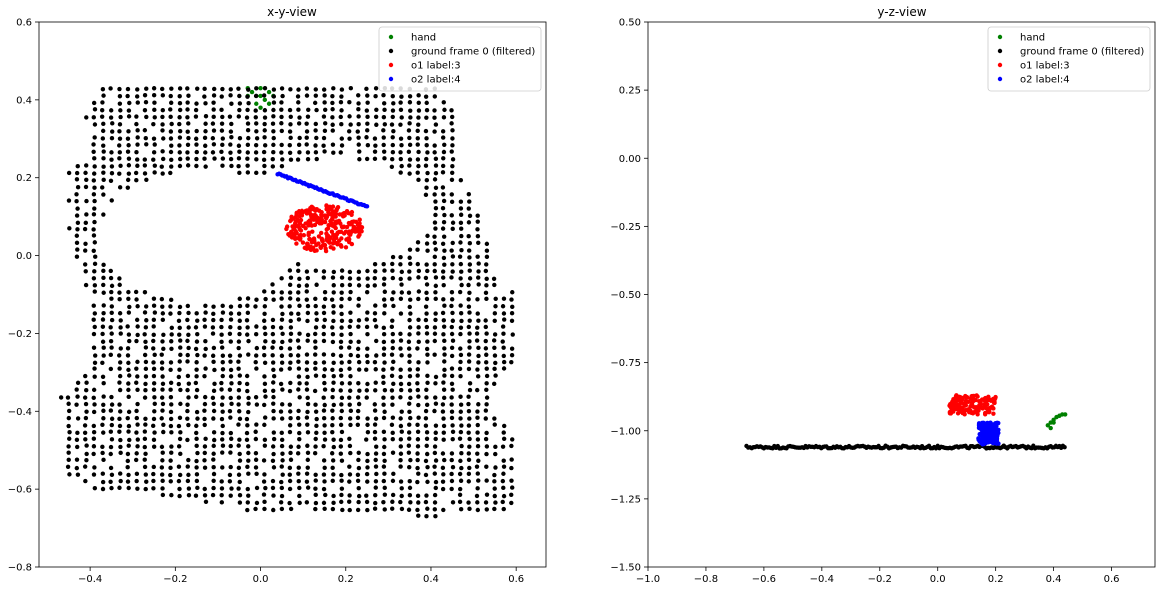 Image resolution: width=1161 pixels, height=590 pixels. Describe the element at coordinates (301, 576) in the screenshot. I see `x-axis-ticks: −0.4 −0.2 0.0 0.2 0.4 0.6` at that location.